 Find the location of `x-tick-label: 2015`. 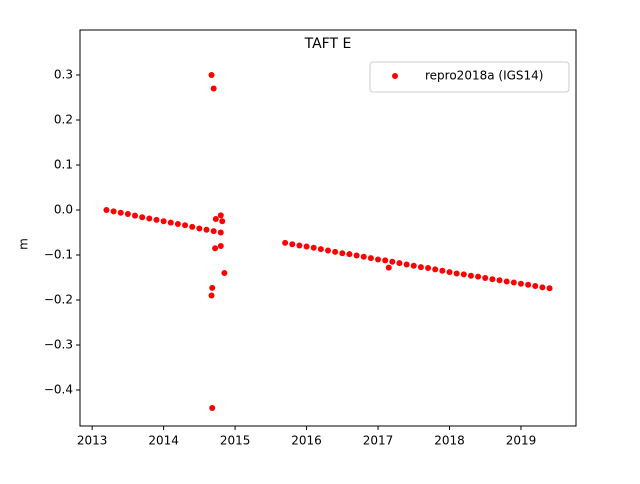

x-tick-label: 2015 is located at coordinates (235, 441).